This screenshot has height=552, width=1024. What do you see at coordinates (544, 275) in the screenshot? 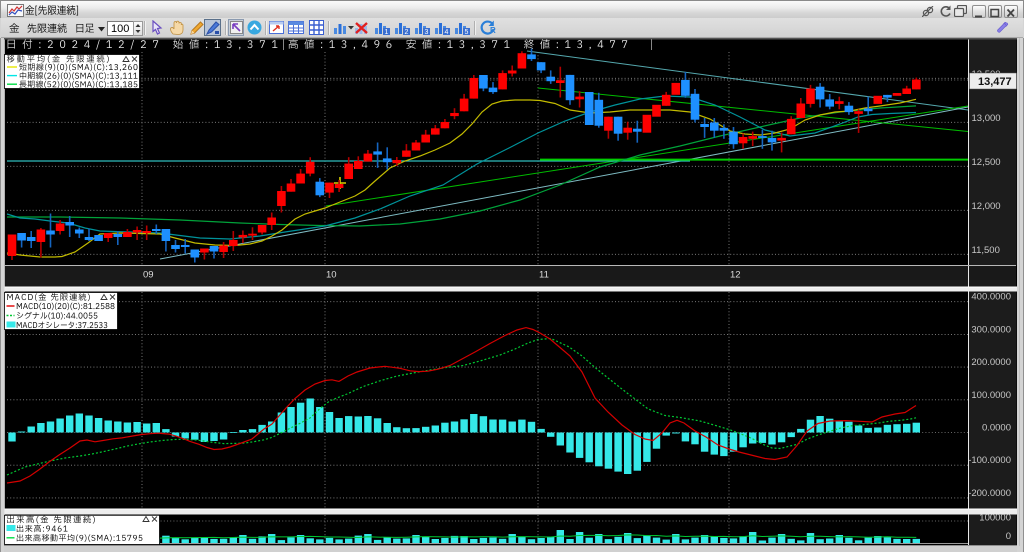
I see `svg-text: 11` at bounding box center [544, 275].